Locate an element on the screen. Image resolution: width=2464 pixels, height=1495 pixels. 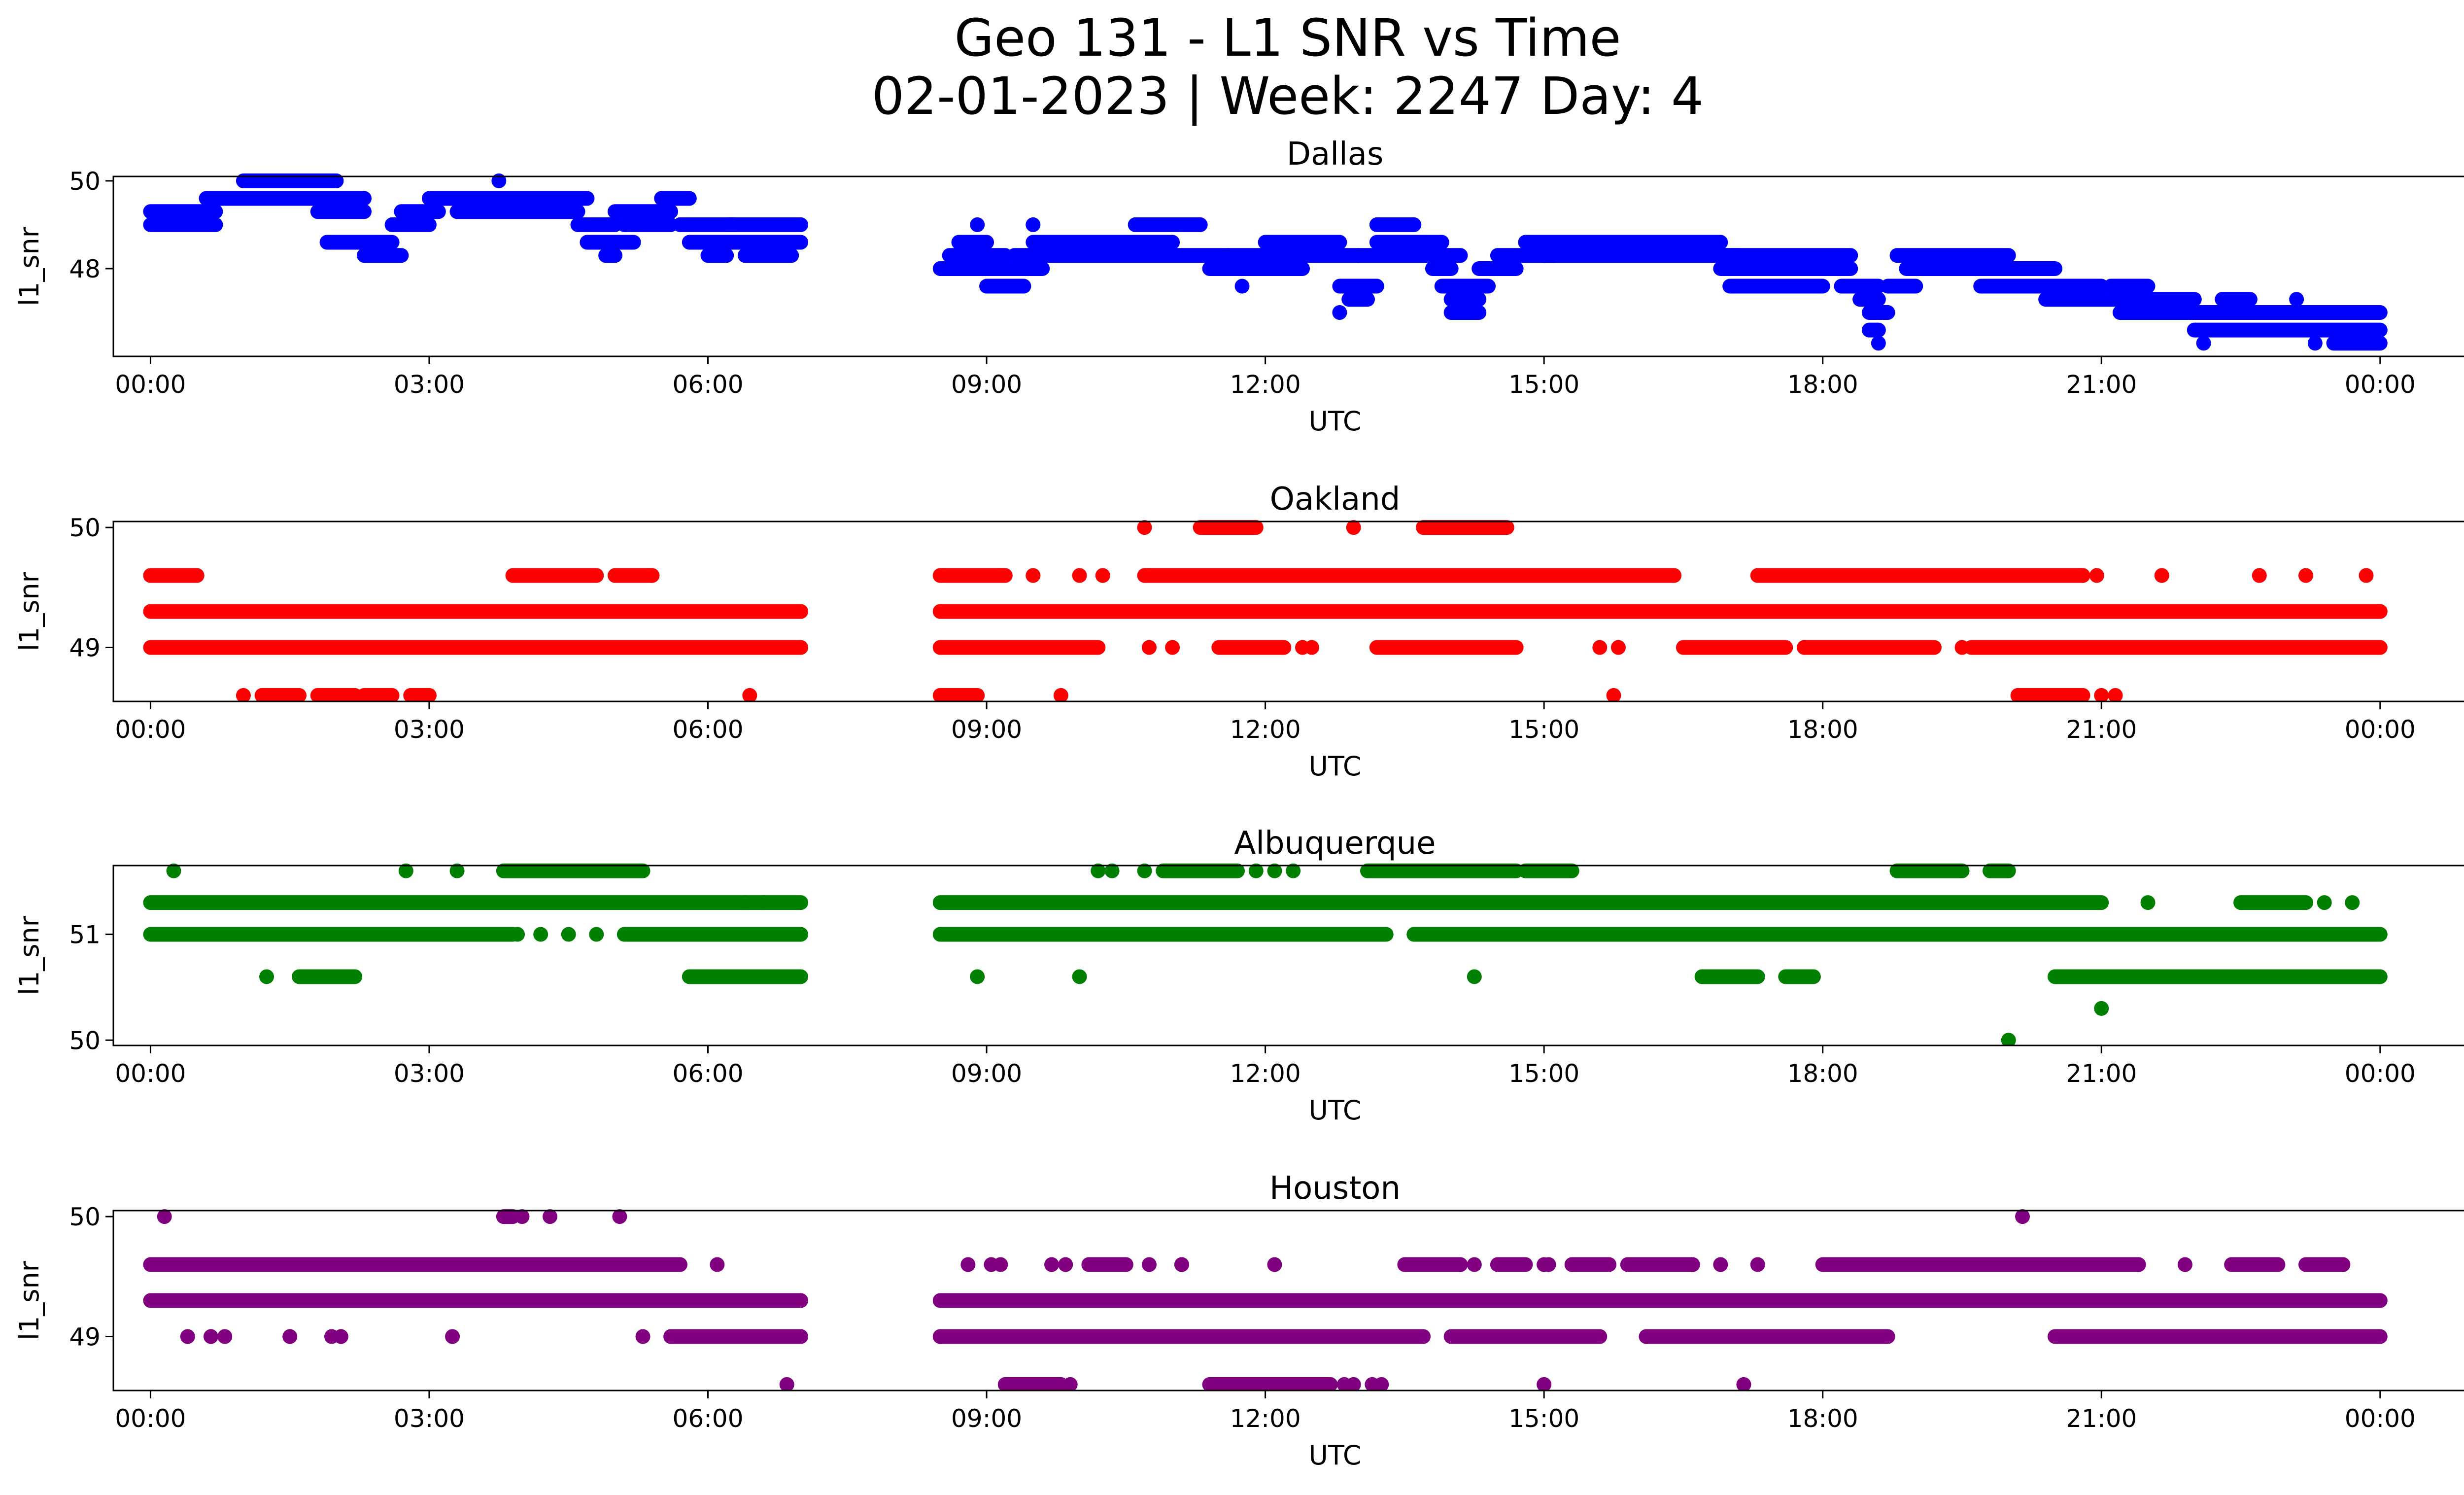
y-tick-label: 51 is located at coordinates (85, 935).